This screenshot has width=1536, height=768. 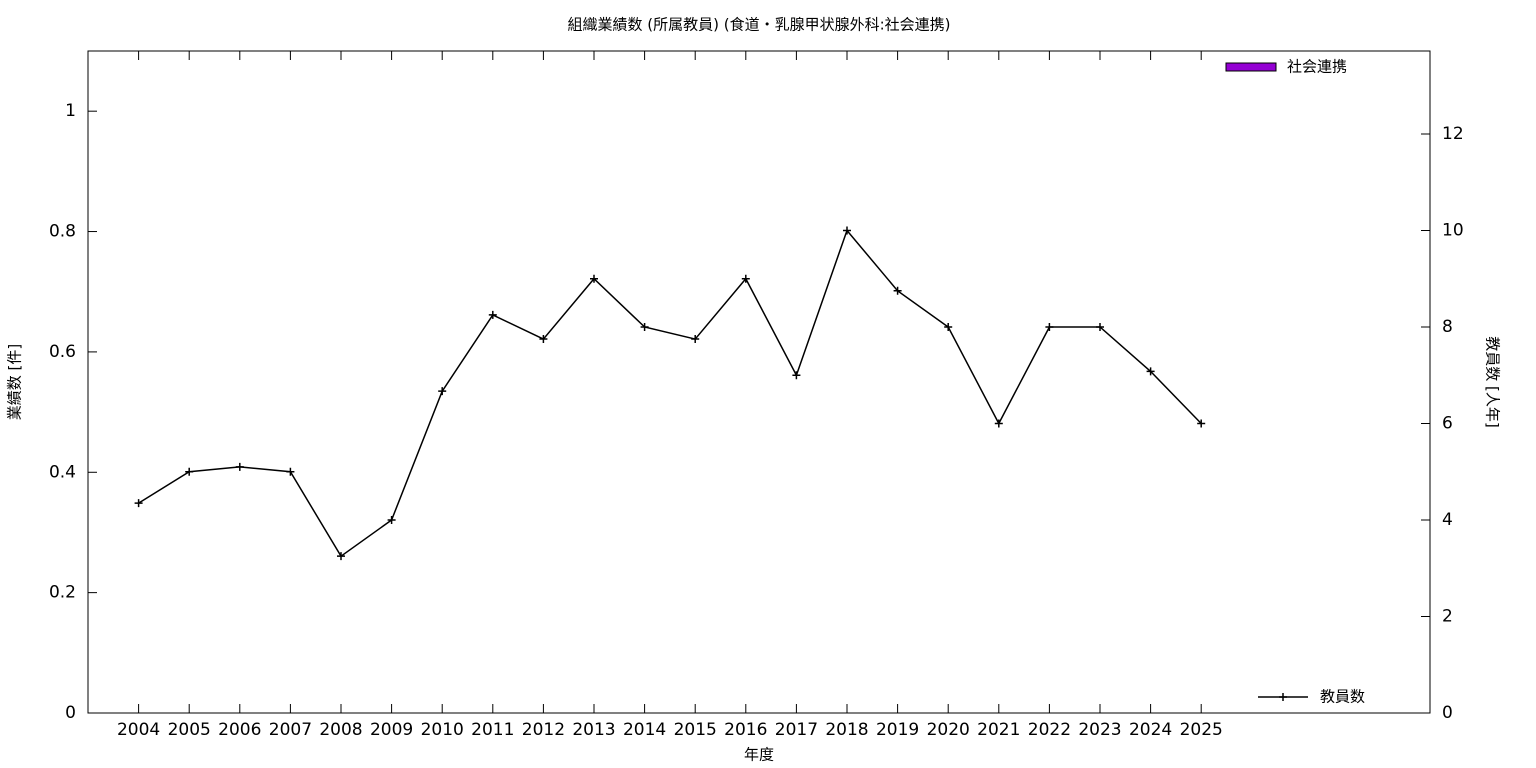 I want to click on x-tick-label: 2023, so click(x=1099, y=730).